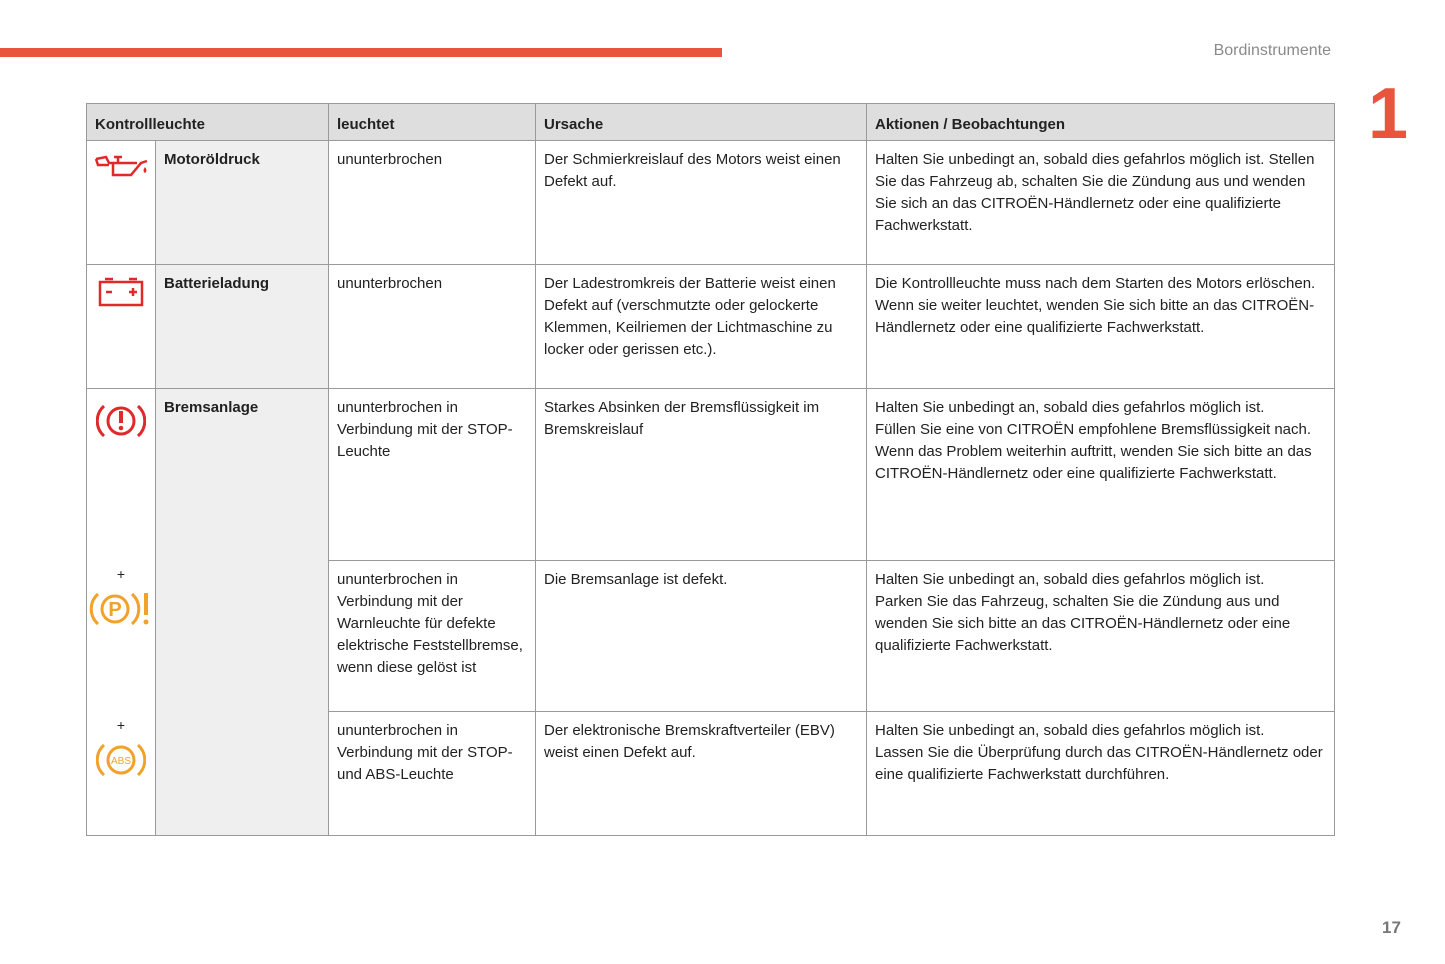 Image resolution: width=1445 pixels, height=964 pixels. I want to click on col-header: Kontrollleuchte, so click(207, 122).